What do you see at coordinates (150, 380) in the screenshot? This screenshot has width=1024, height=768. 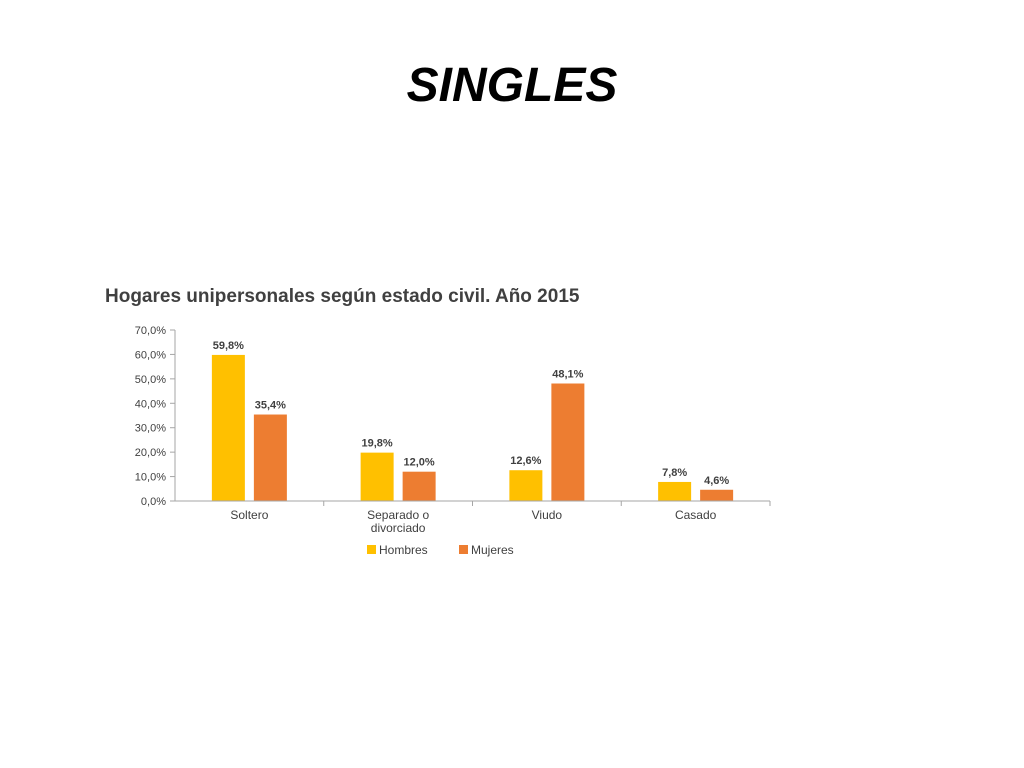 I see `y-tick-label: 50,0%` at bounding box center [150, 380].